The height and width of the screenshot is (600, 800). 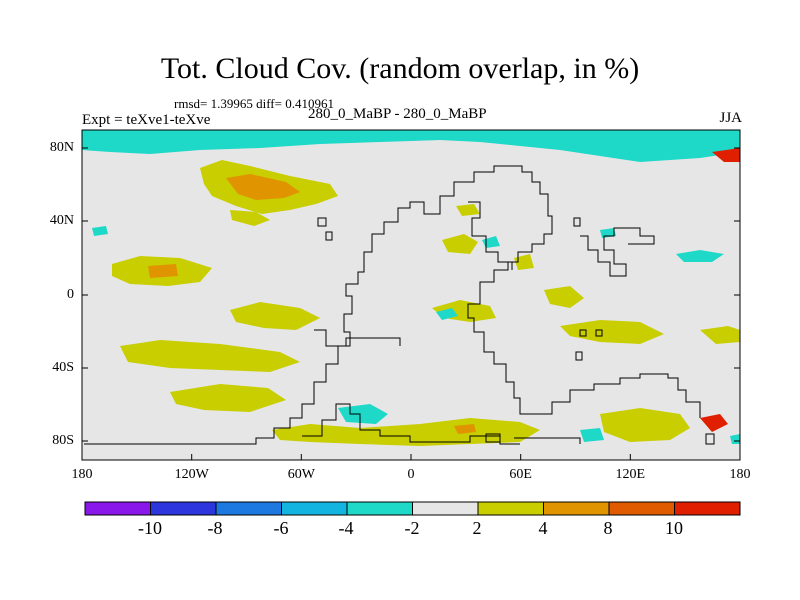 What do you see at coordinates (70, 294) in the screenshot?
I see `y-tick-label: 0` at bounding box center [70, 294].